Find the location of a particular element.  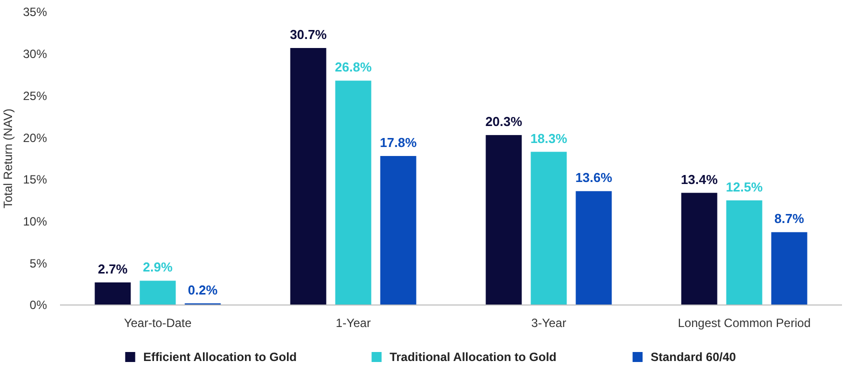

legend-label: Standard 60/40 is located at coordinates (693, 357).